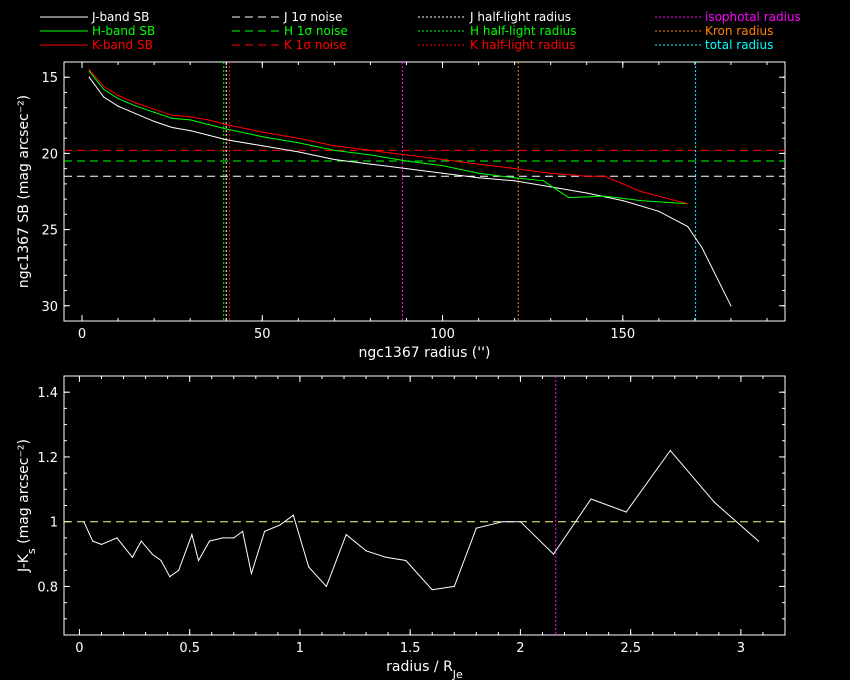 The image size is (850, 680). Describe the element at coordinates (315, 45) in the screenshot. I see `legend-label: K 1σ noise` at that location.